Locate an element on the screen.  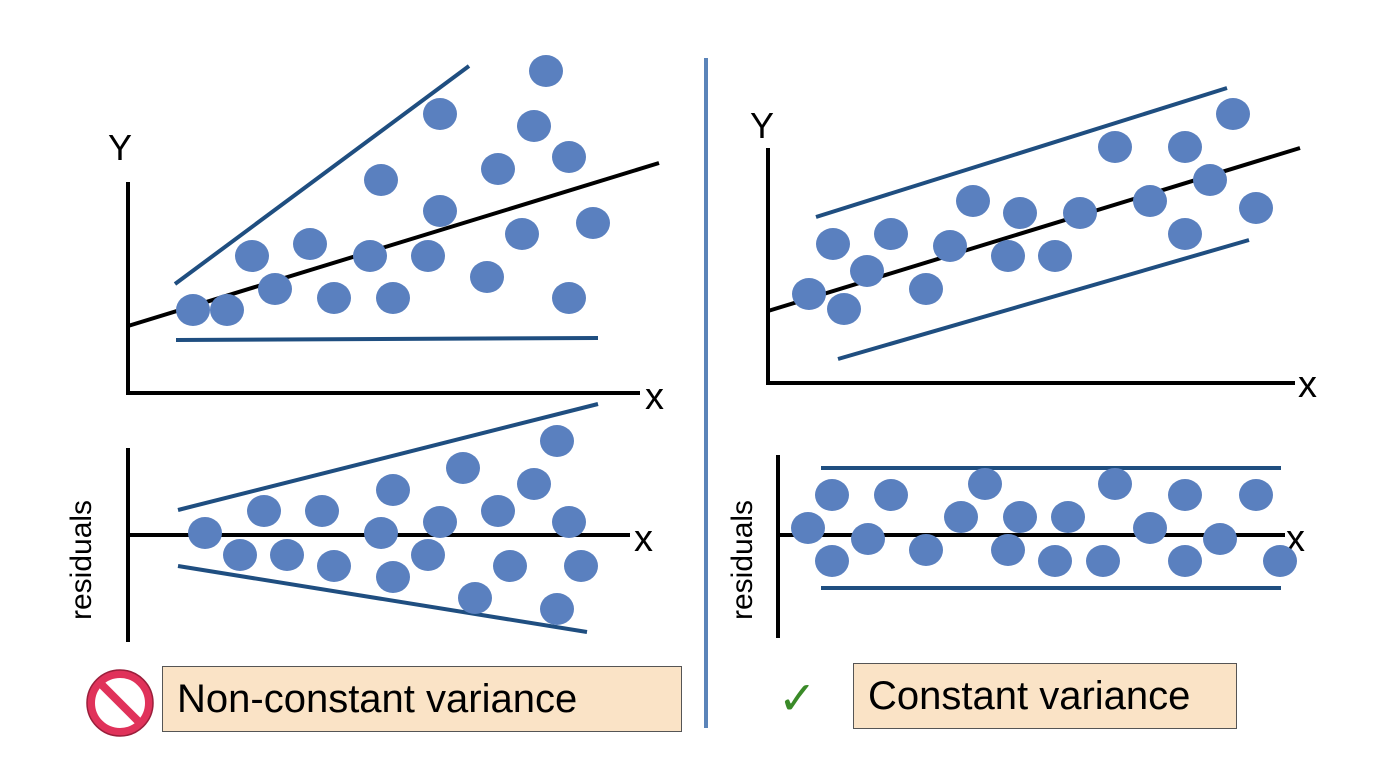
left-res-x-label: x is located at coordinates (643, 539).